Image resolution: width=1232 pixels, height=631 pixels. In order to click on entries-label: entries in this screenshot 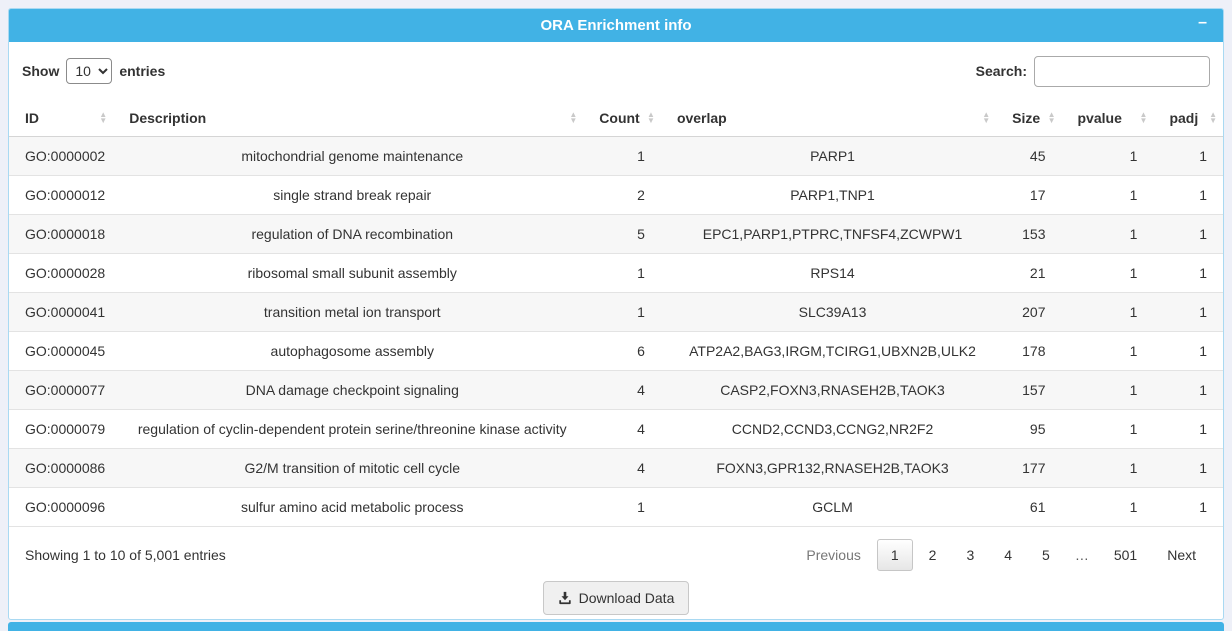, I will do `click(142, 71)`.